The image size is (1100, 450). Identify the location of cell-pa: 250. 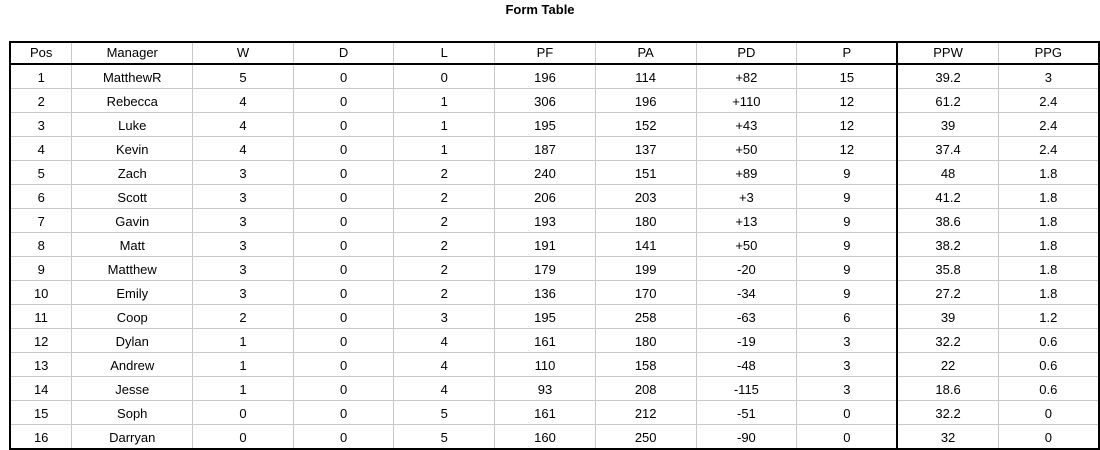
(645, 437).